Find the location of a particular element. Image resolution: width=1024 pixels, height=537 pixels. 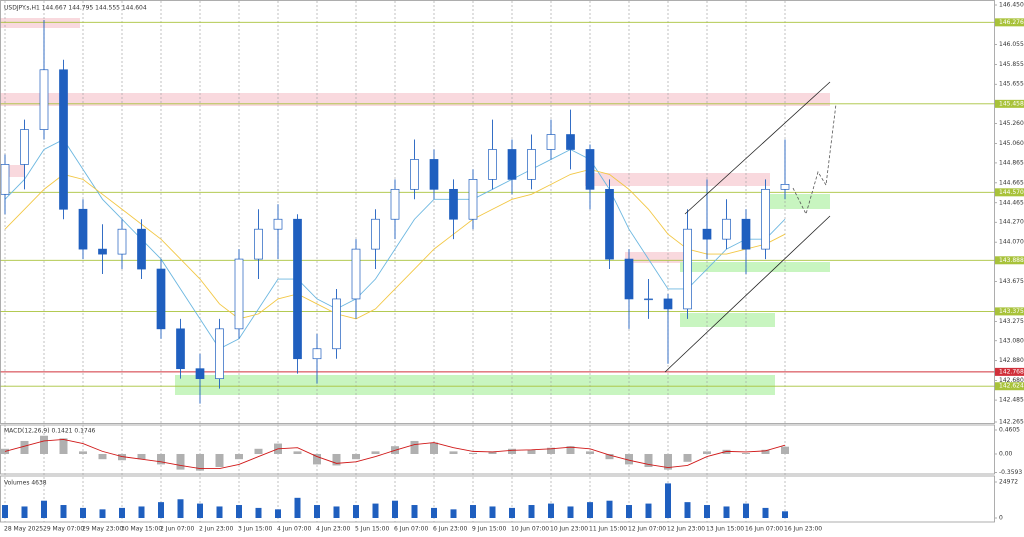

x-tick-label: 2 Jun 23:00 is located at coordinates (216, 529).